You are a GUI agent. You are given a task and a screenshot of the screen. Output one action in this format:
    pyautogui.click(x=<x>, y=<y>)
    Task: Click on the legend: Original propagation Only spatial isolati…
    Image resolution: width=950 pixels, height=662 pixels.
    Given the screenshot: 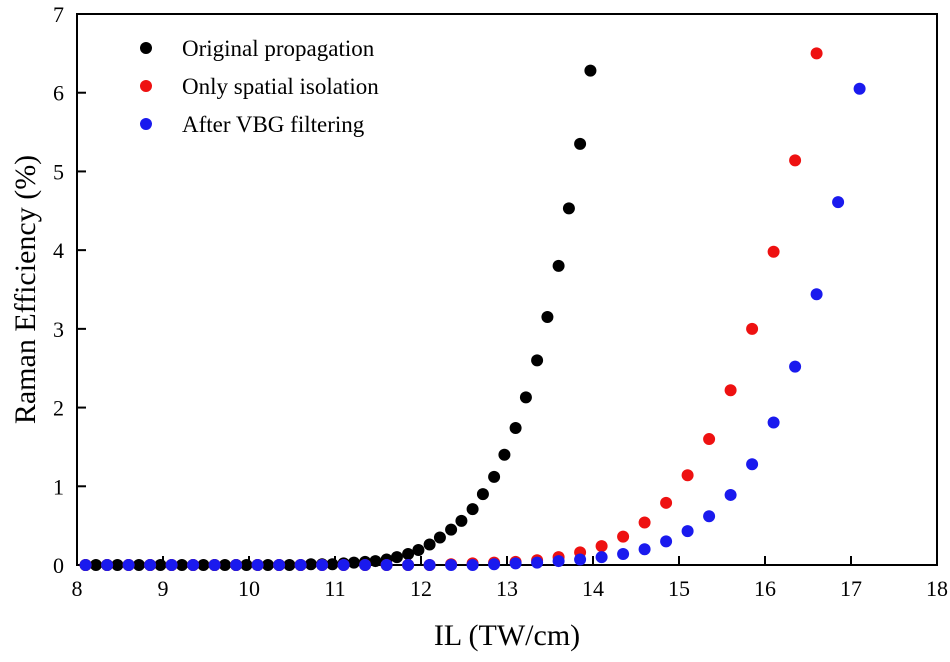 What is the action you would take?
    pyautogui.click(x=259, y=86)
    